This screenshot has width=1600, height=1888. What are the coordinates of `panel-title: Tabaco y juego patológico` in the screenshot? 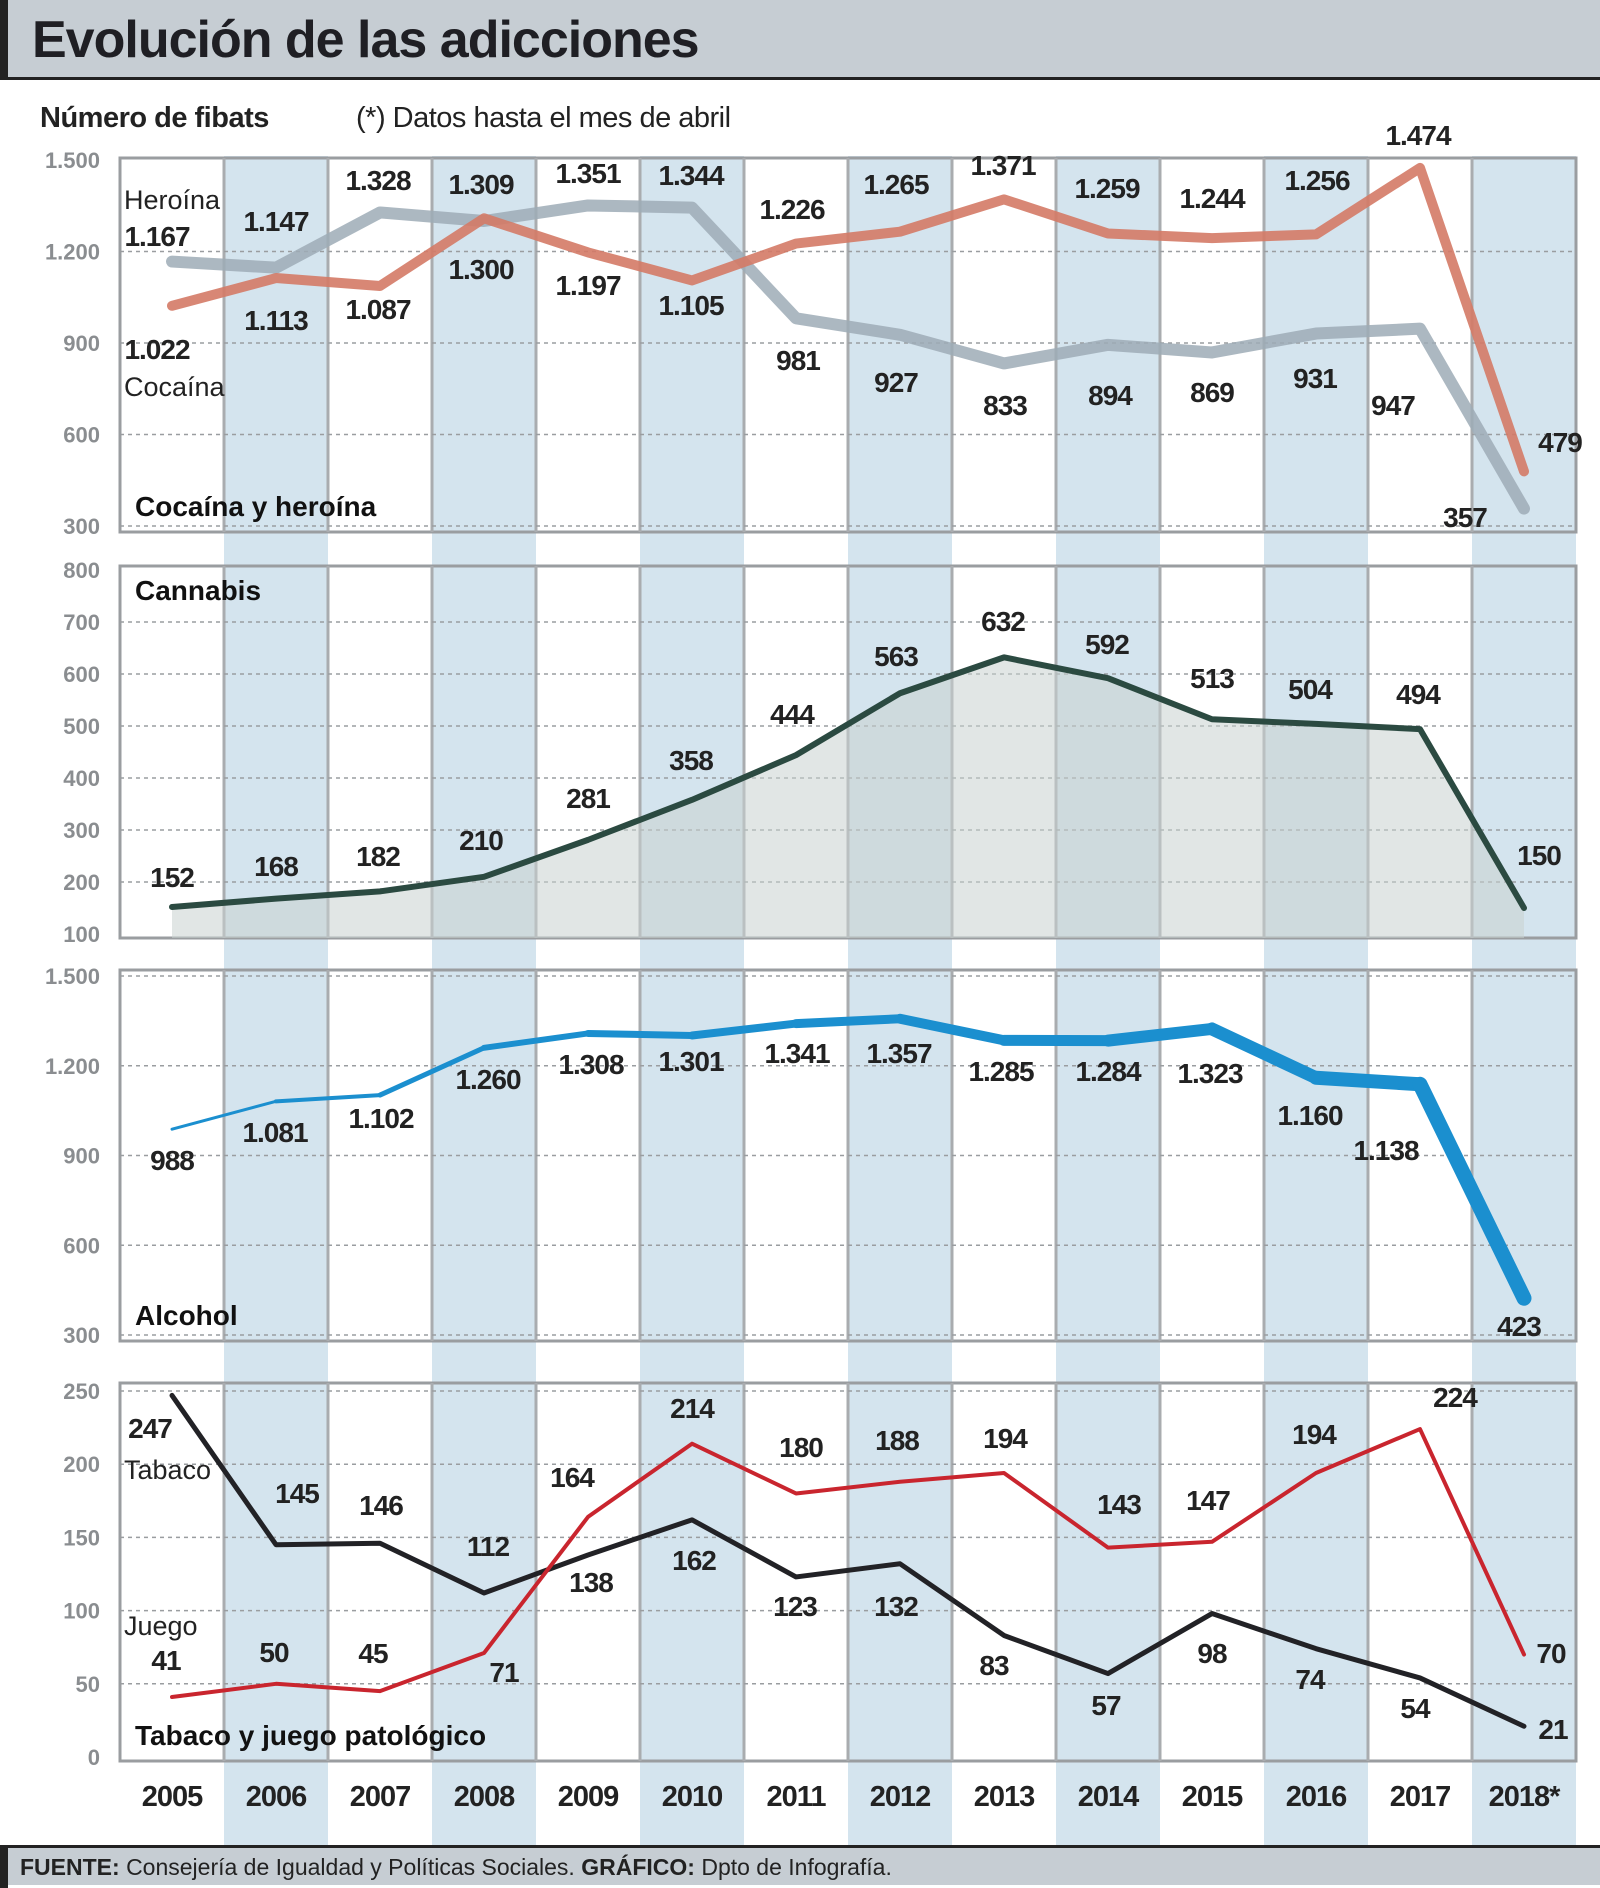 It's located at (310, 1735).